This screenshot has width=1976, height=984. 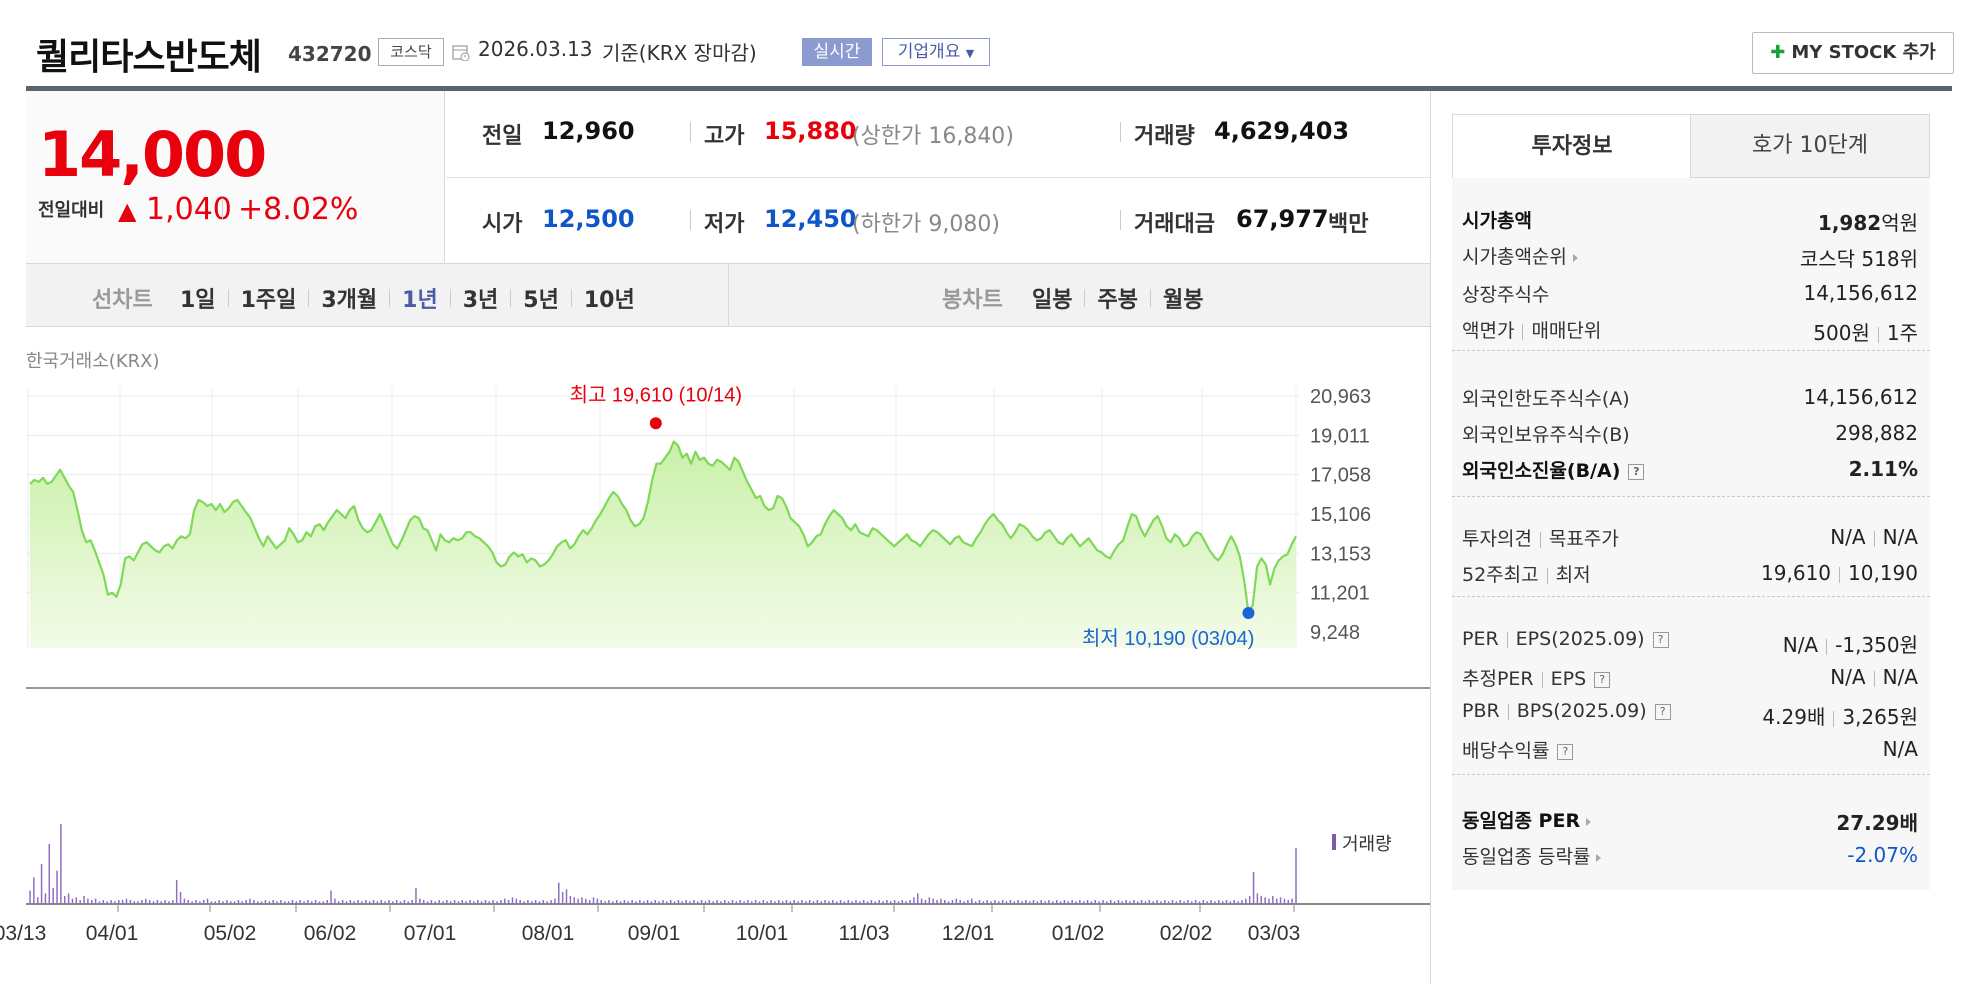 I want to click on add-mystock-button: ✚ MY STOCK 추가, so click(x=1853, y=53).